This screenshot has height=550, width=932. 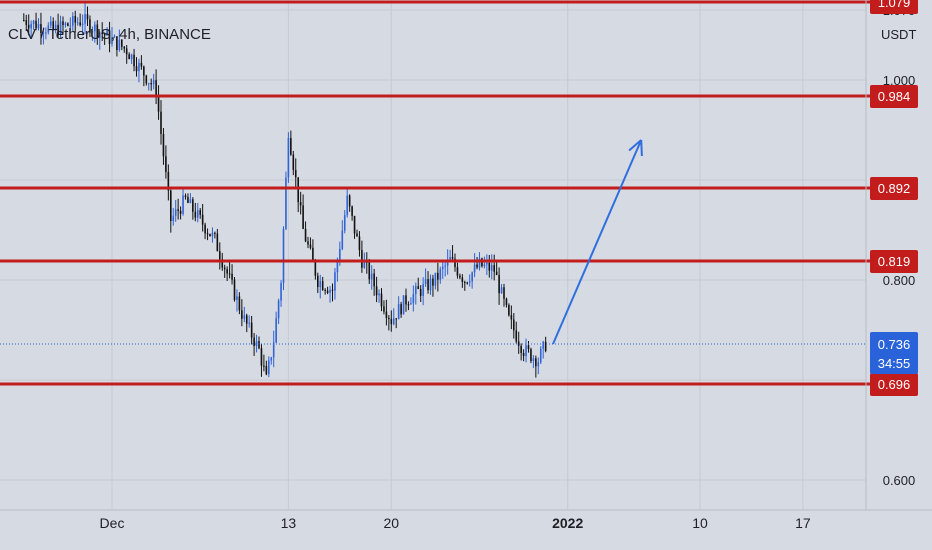 I want to click on projection-arrow, so click(x=597, y=242).